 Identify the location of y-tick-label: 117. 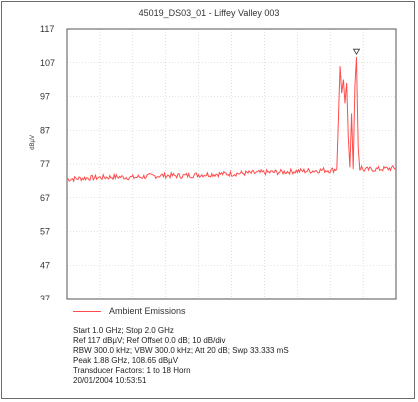
(47, 29).